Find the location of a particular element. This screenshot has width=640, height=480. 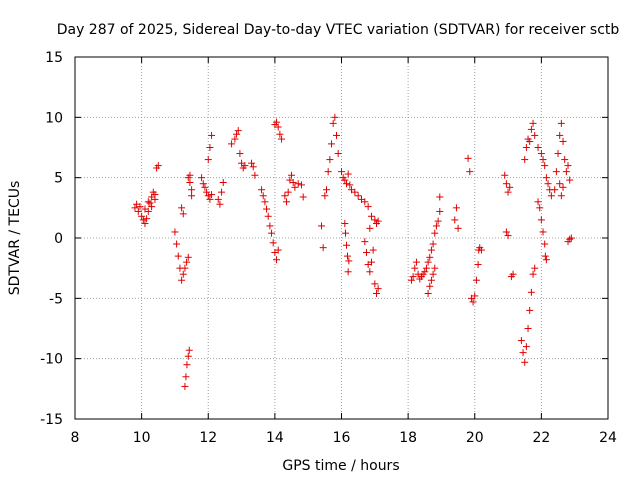

x-tick-label: 12 is located at coordinates (208, 438).